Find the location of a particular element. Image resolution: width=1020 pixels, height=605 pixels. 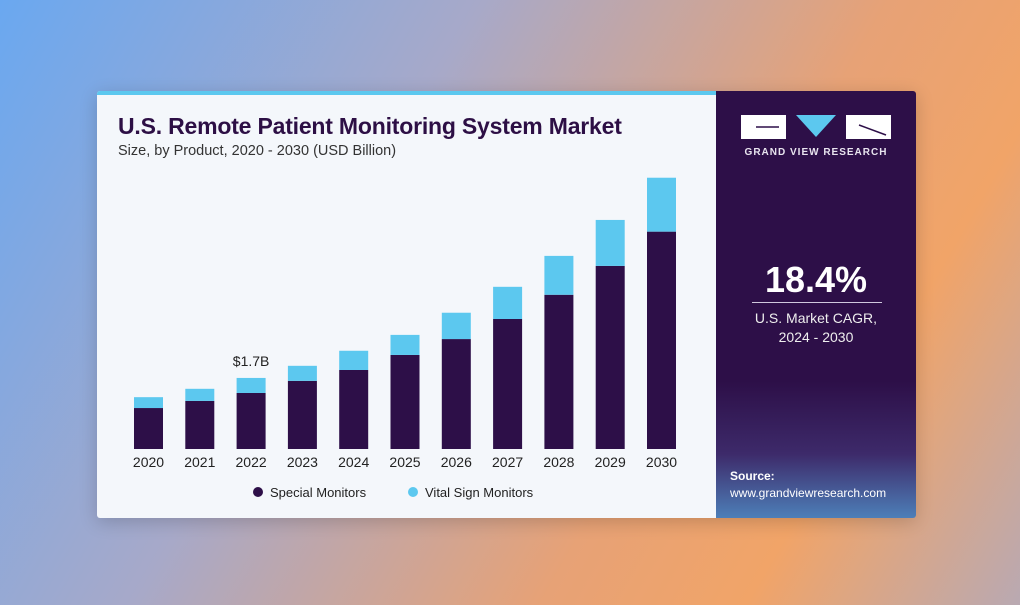

x-tick-label: 2030 is located at coordinates (661, 462).